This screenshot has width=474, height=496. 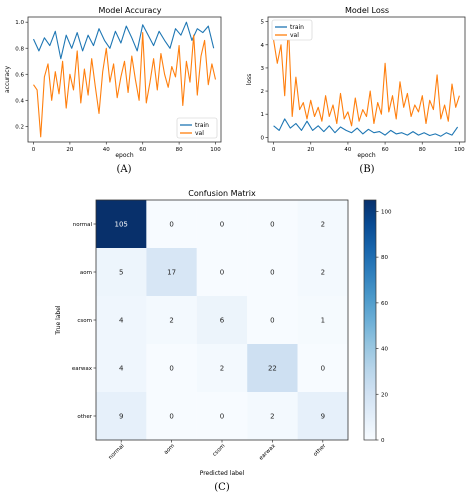 What do you see at coordinates (117, 452) in the screenshot?
I see `matrix-x-tick-label: normal` at bounding box center [117, 452].